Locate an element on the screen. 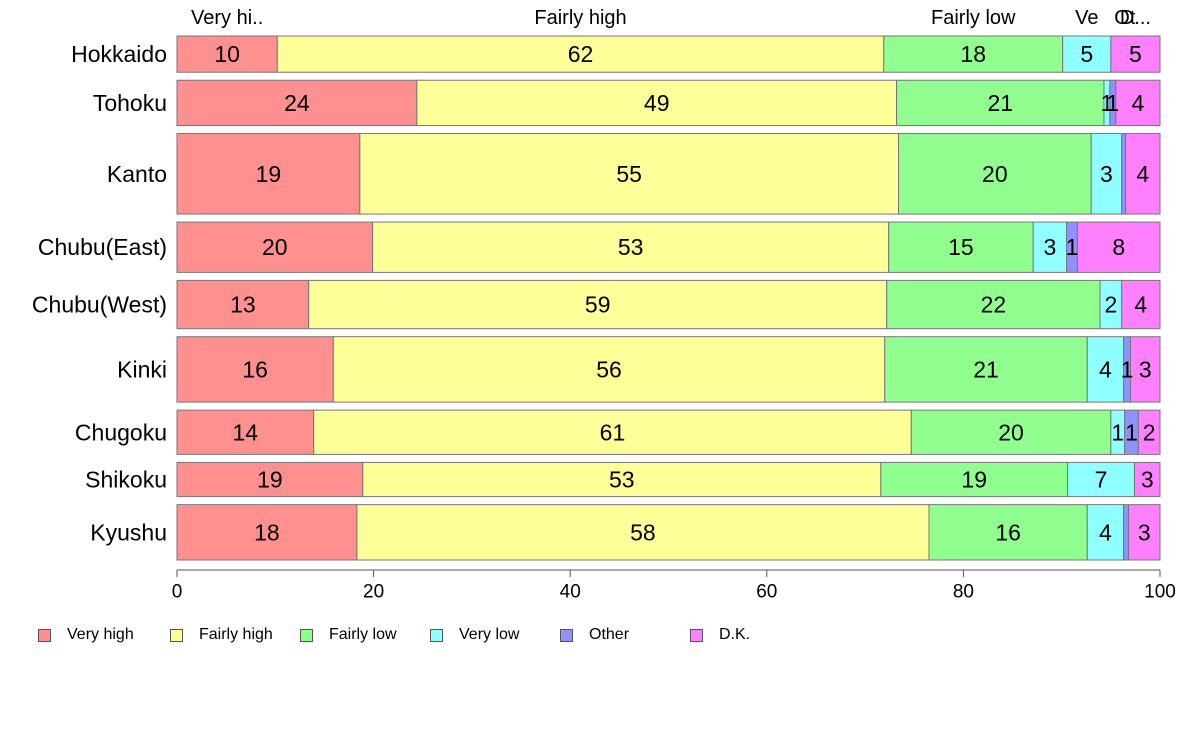 The height and width of the screenshot is (736, 1188). category-label: Kyushu is located at coordinates (128, 532).